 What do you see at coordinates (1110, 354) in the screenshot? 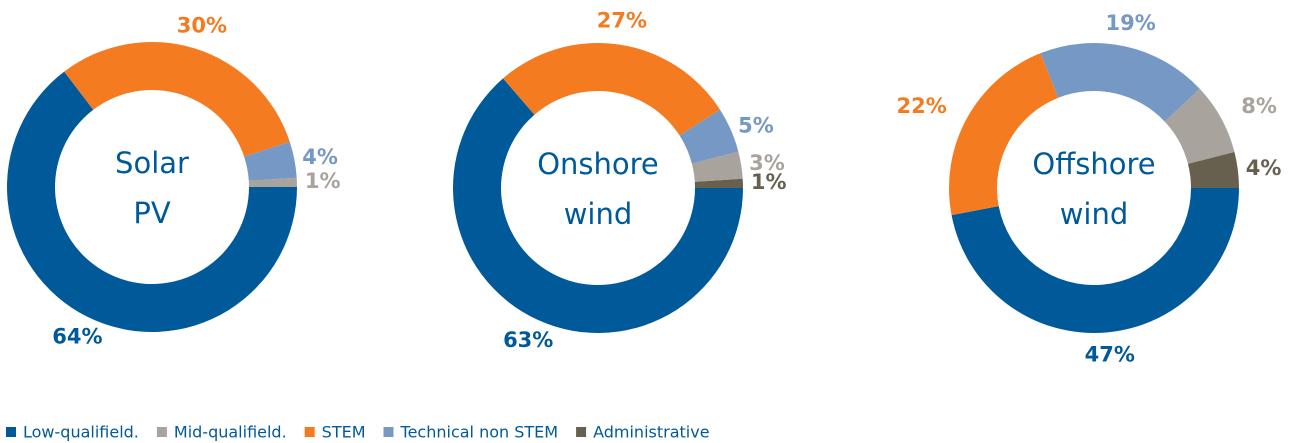
I see `value-label: 47%` at bounding box center [1110, 354].